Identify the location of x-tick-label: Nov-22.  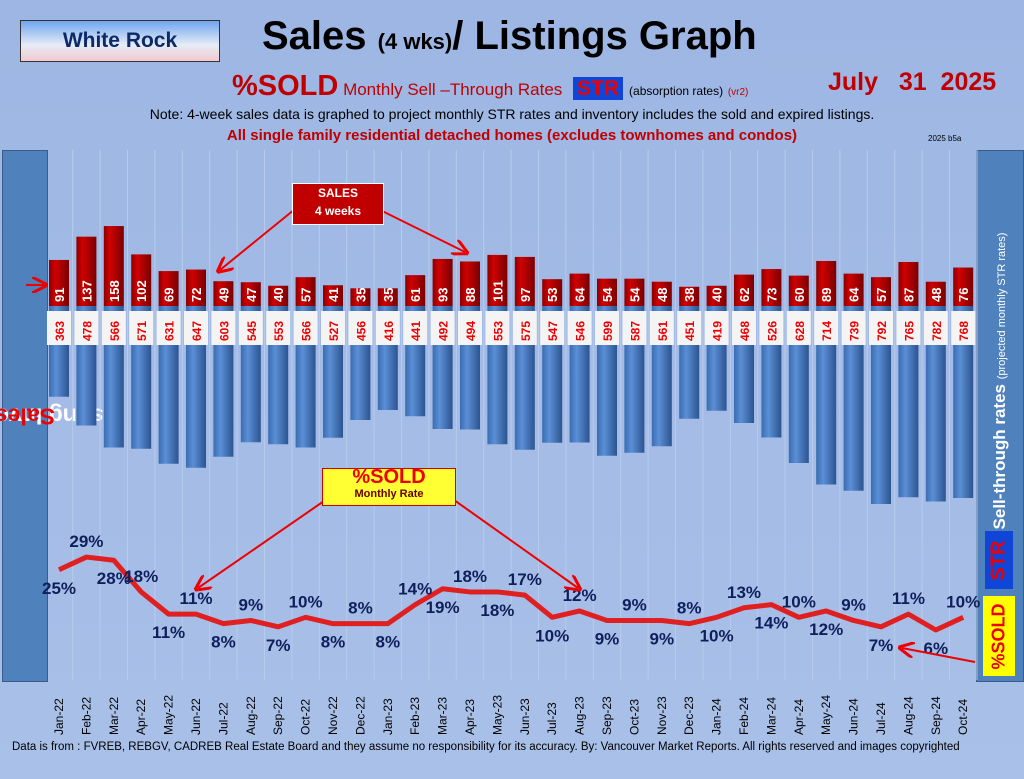
(333, 715).